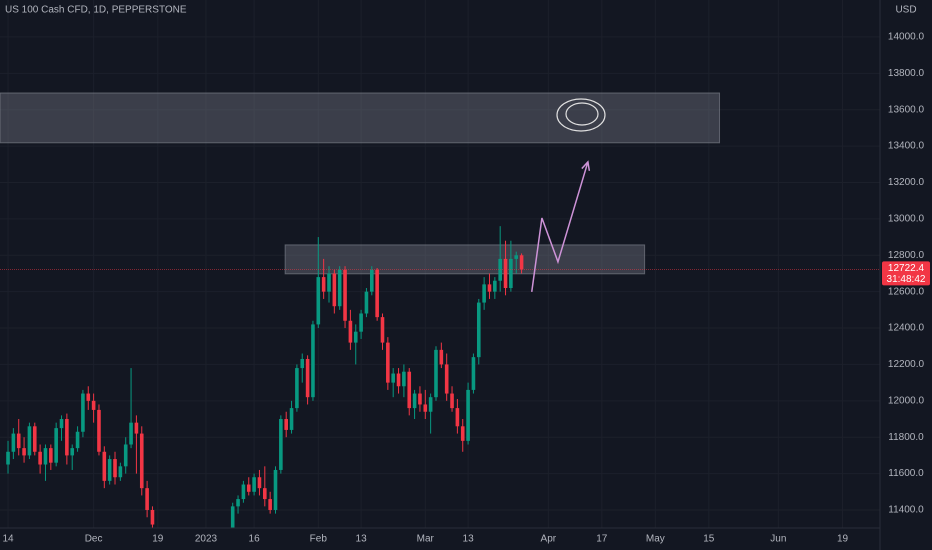  Describe the element at coordinates (906, 400) in the screenshot. I see `y-tick-label: 12000.0` at that location.